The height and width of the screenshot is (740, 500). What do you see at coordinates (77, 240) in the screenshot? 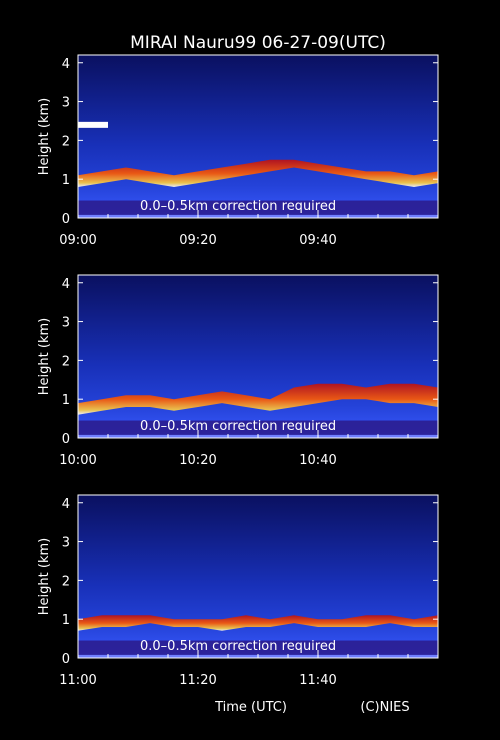
I see `x-tick-label: 09:00` at bounding box center [77, 240].